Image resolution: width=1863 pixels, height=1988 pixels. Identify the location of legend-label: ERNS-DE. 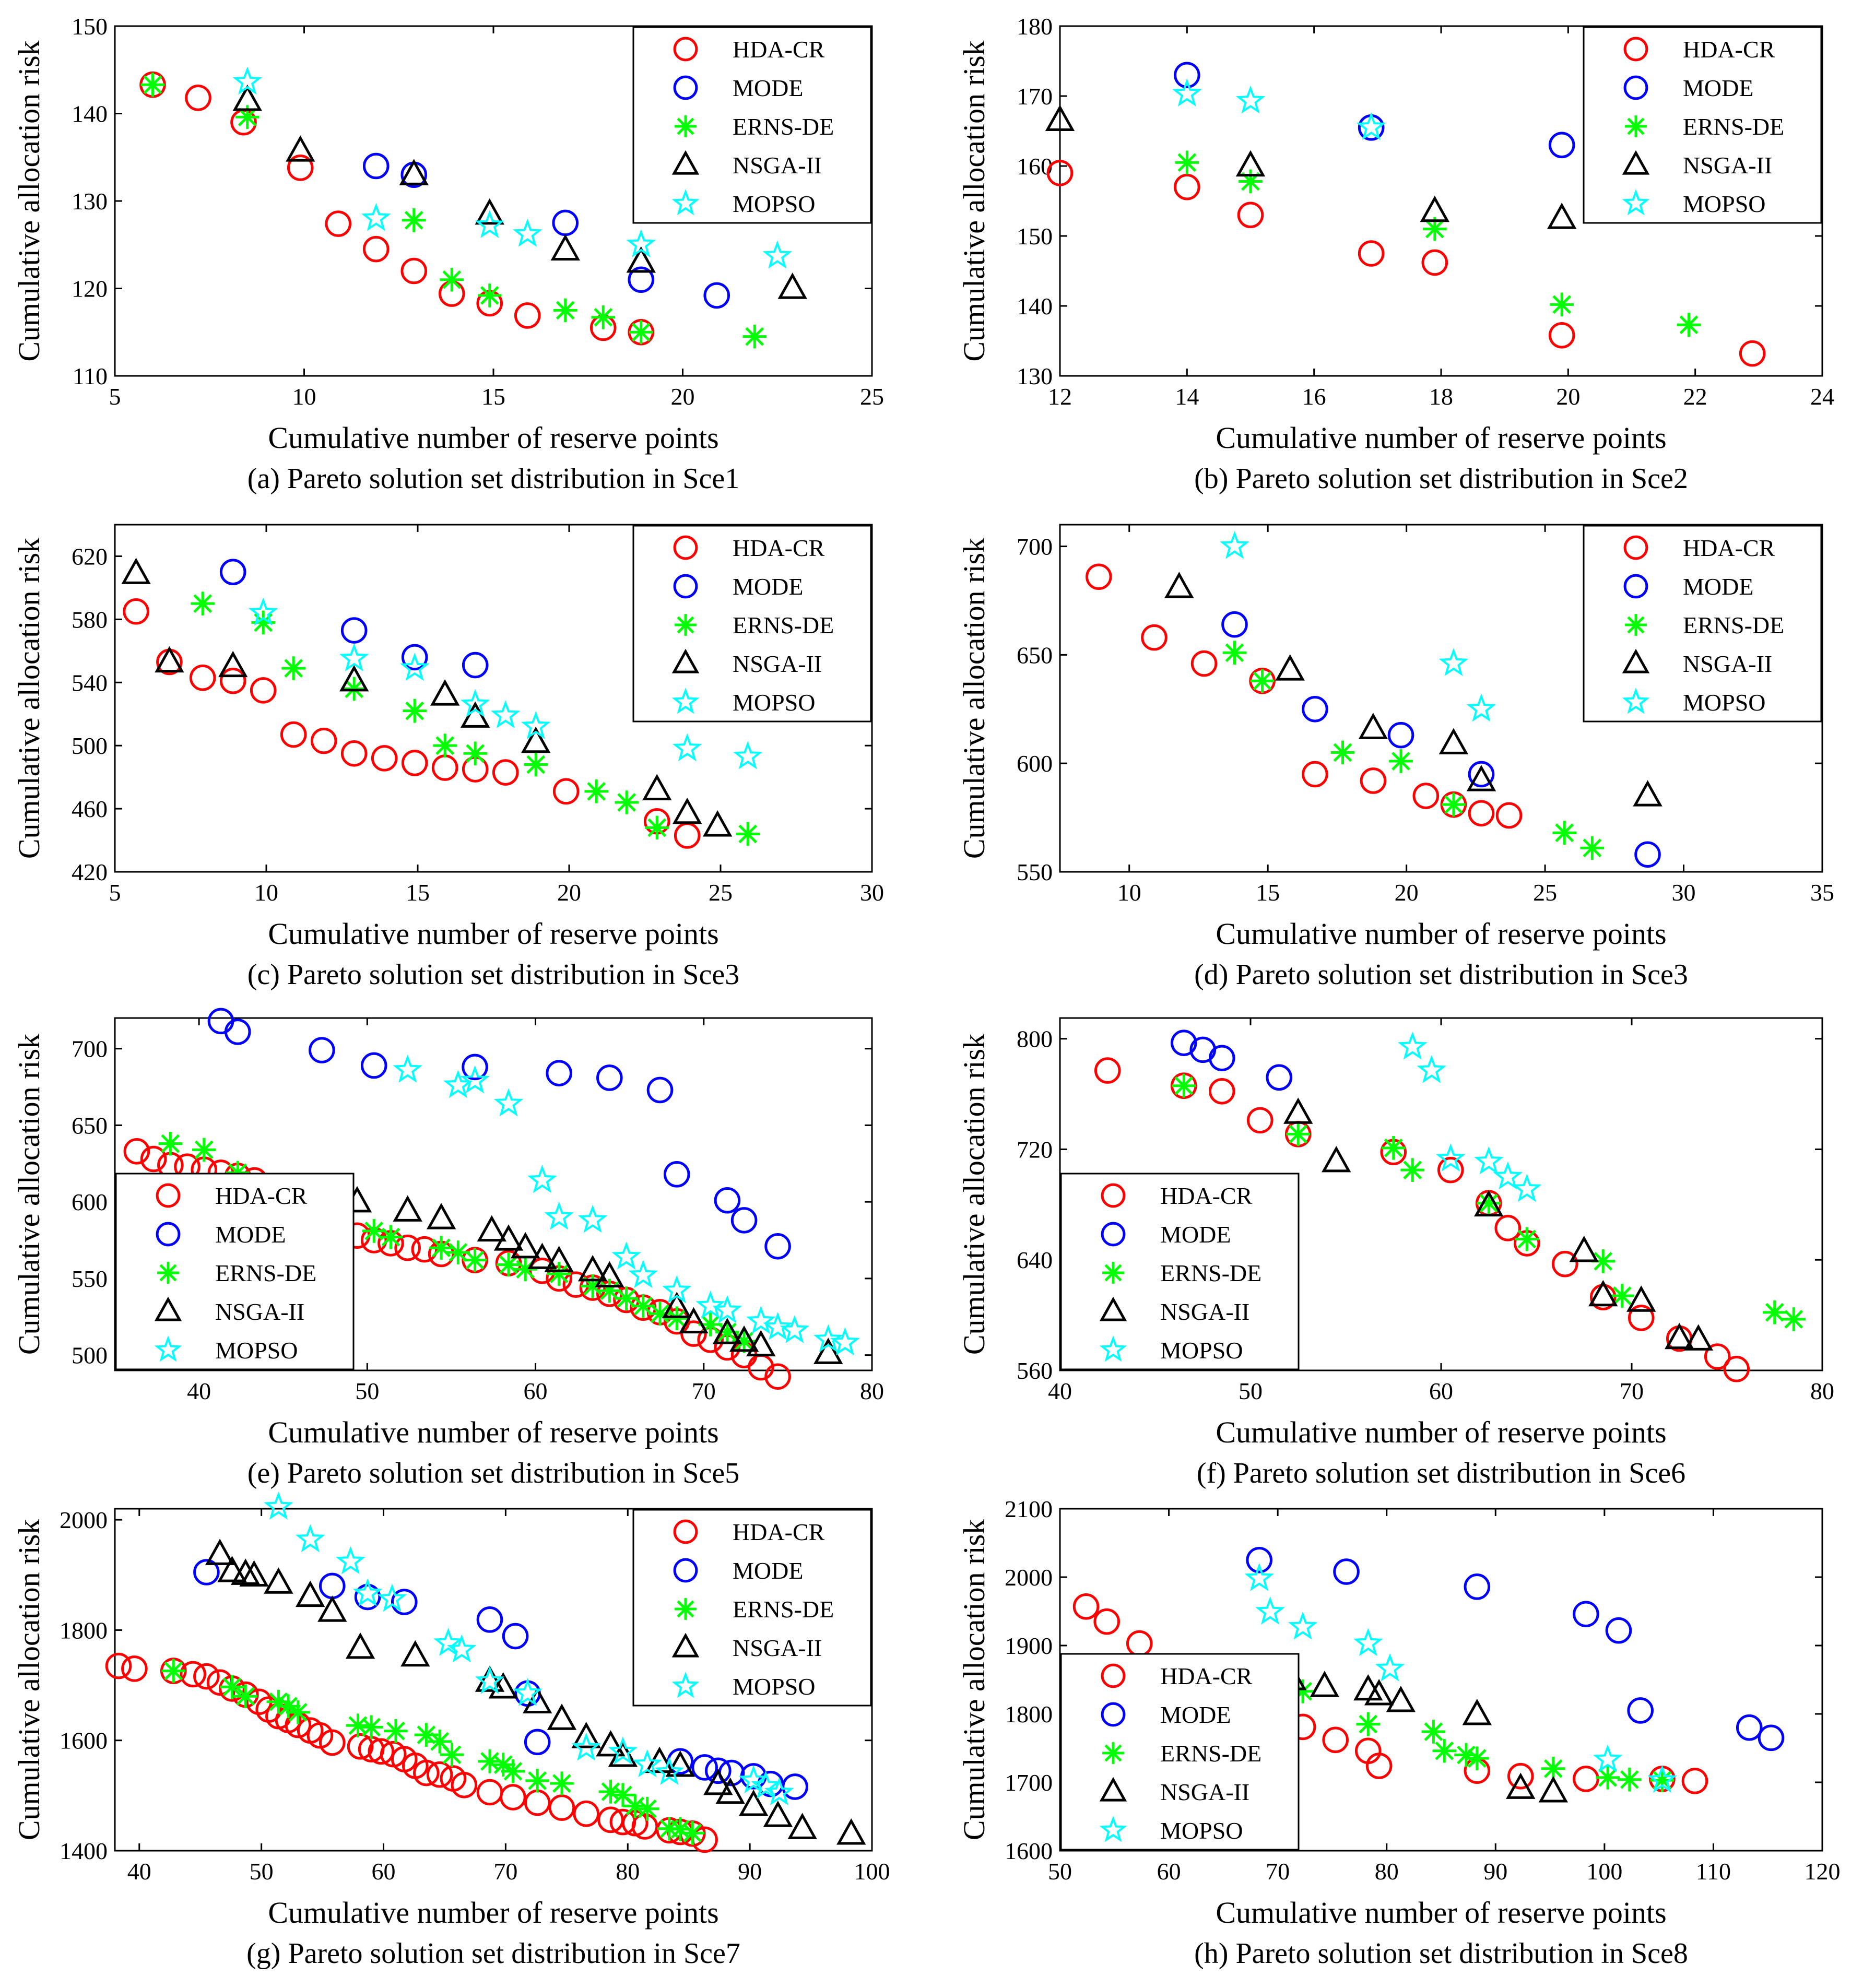
(784, 1609).